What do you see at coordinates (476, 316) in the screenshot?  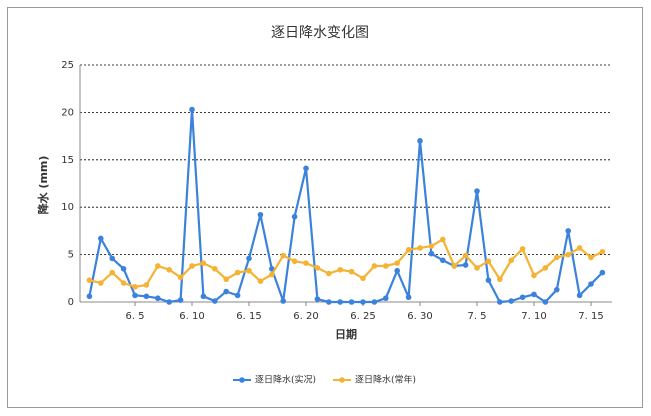 I see `x-tick-label: 7. 5` at bounding box center [476, 316].